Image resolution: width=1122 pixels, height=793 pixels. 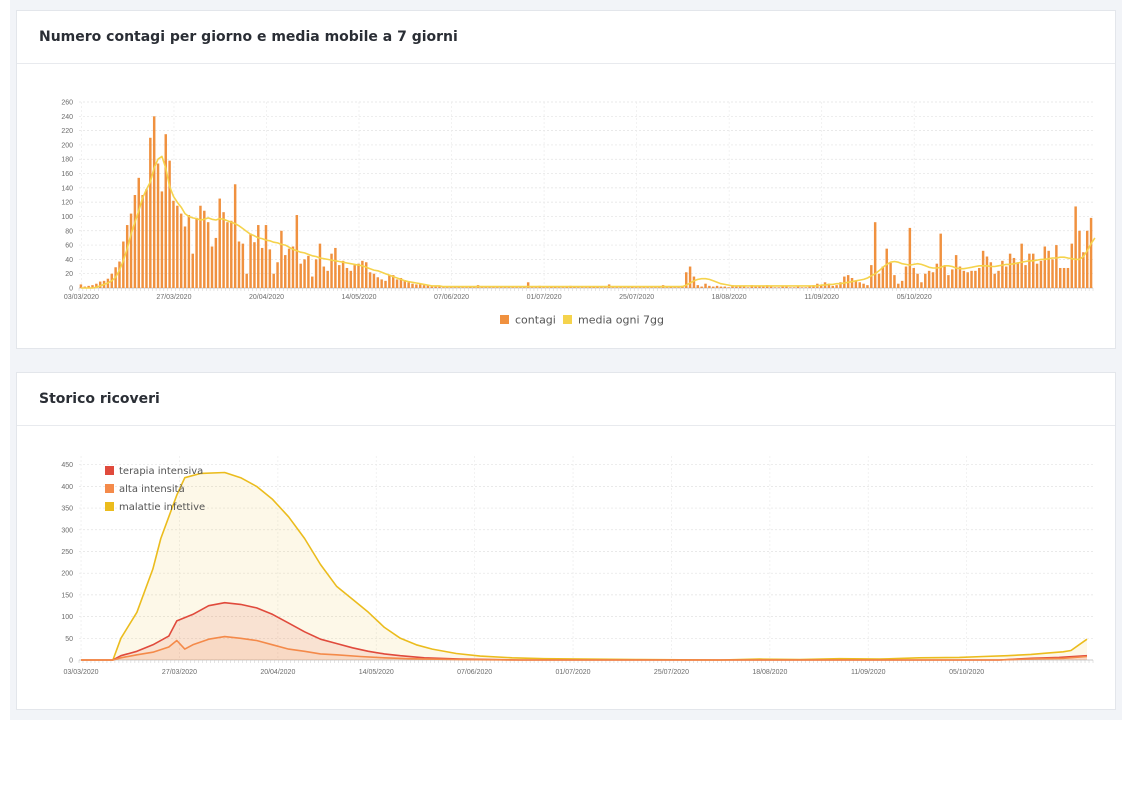 What do you see at coordinates (566, 399) in the screenshot?
I see `ricoveri-card-header: Storico ricoveri` at bounding box center [566, 399].